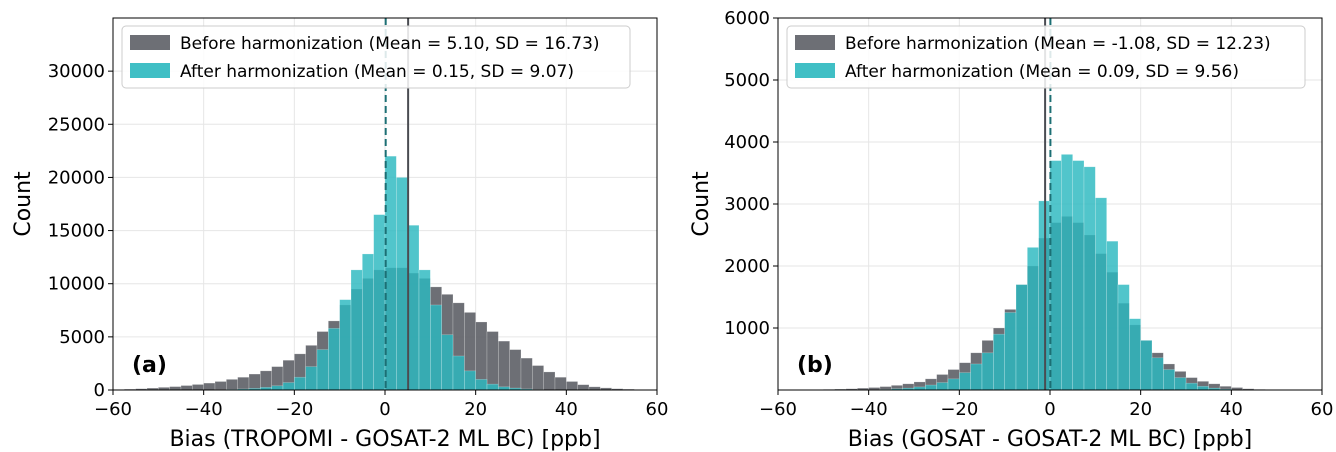 This screenshot has height=452, width=1336. I want to click on y-tick-label: 5000, so click(82, 337).